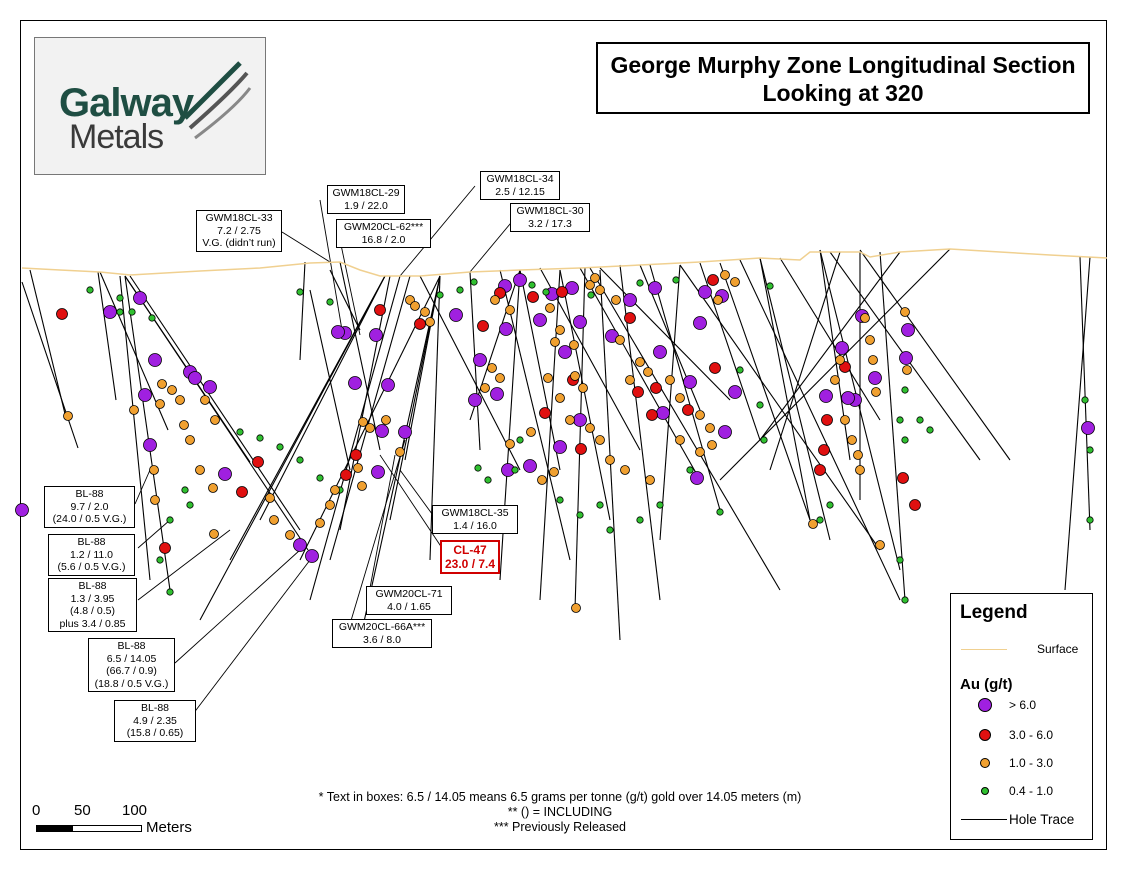  Describe the element at coordinates (843, 93) in the screenshot. I see `title-line-2: Looking at 320` at that location.